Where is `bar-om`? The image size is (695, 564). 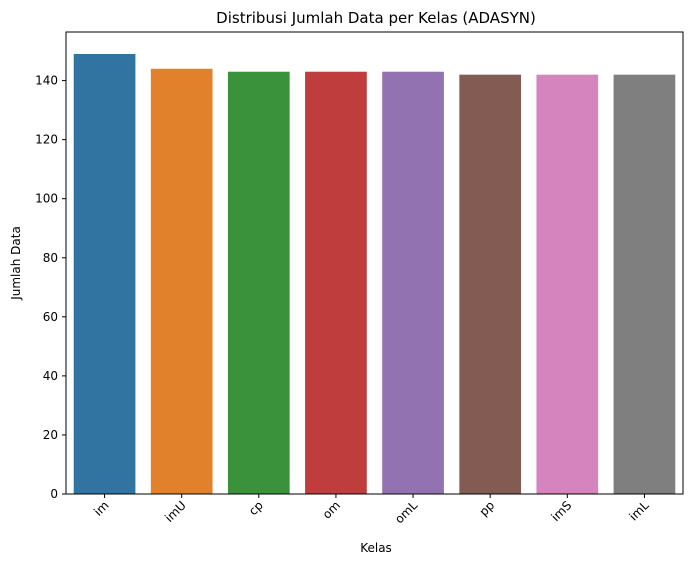
bar-om is located at coordinates (336, 282).